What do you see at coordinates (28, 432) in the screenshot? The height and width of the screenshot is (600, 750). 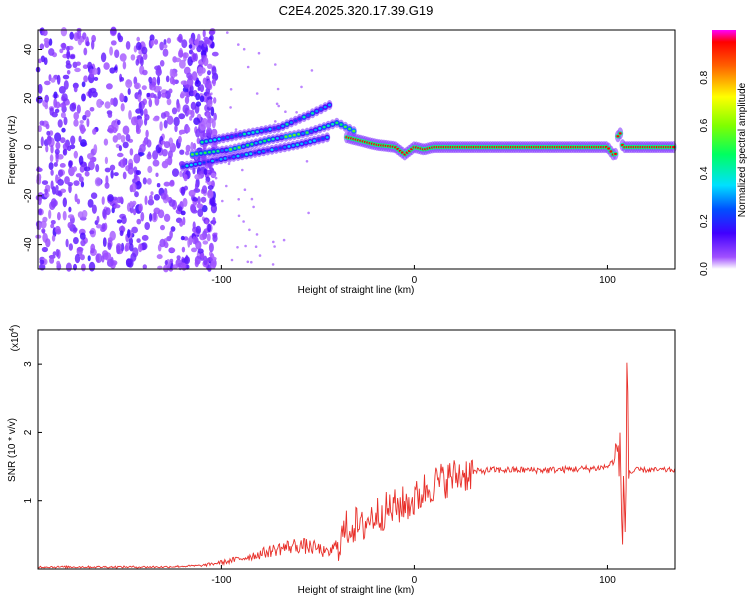 I see `y-tick-label: 2` at bounding box center [28, 432].